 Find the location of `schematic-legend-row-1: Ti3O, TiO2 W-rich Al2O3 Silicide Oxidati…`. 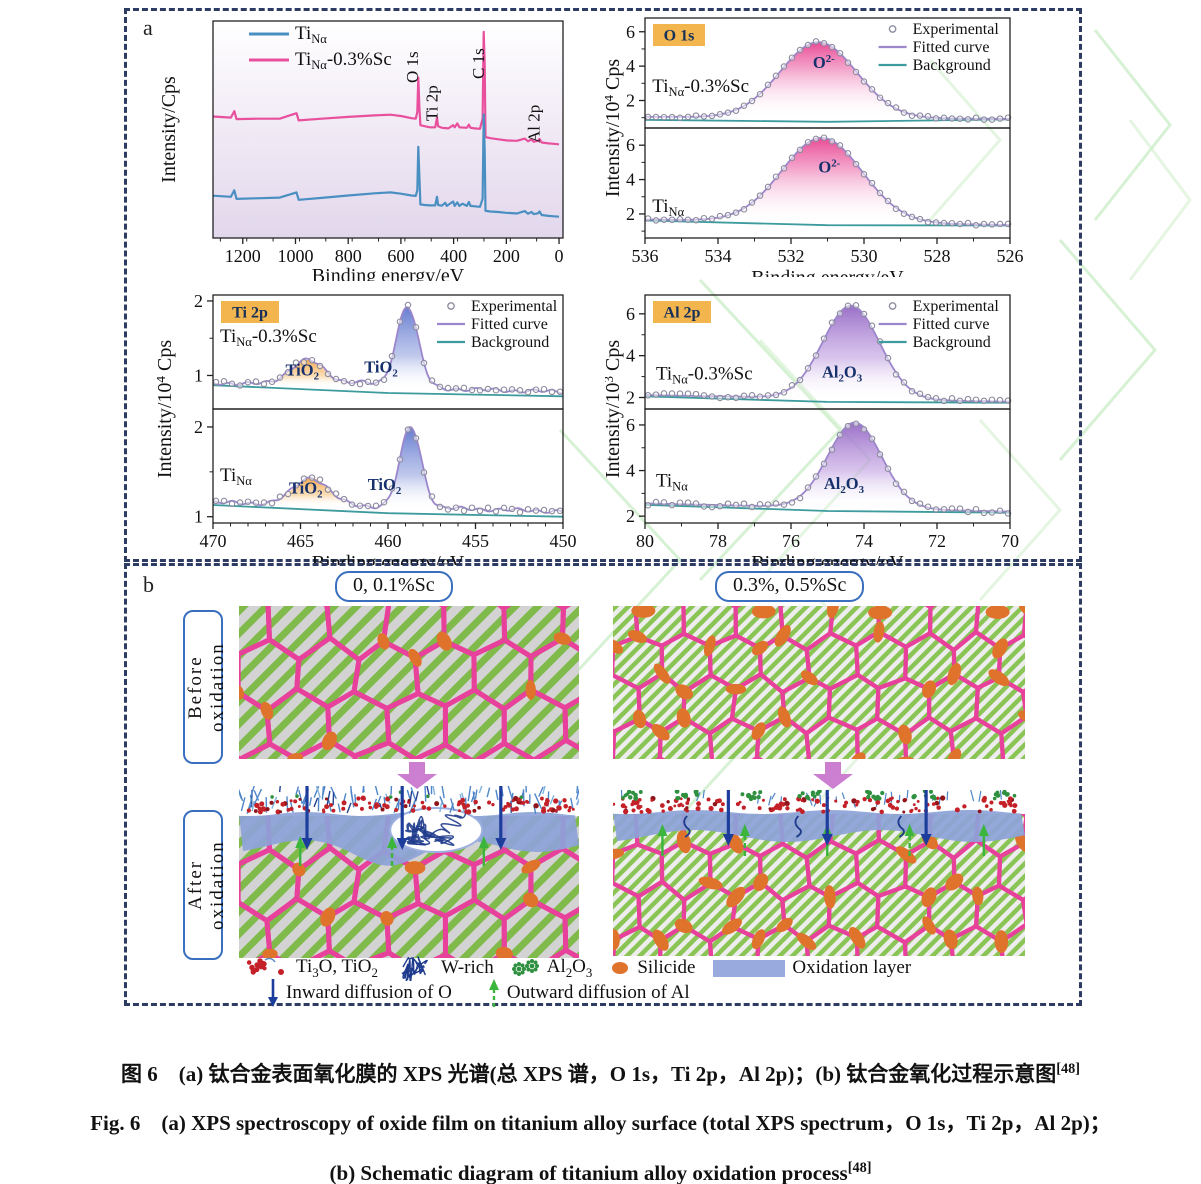

schematic-legend-row-1: Ti3O, TiO2 W-rich Al2O3 Silicide Oxidati… is located at coordinates (586, 968).